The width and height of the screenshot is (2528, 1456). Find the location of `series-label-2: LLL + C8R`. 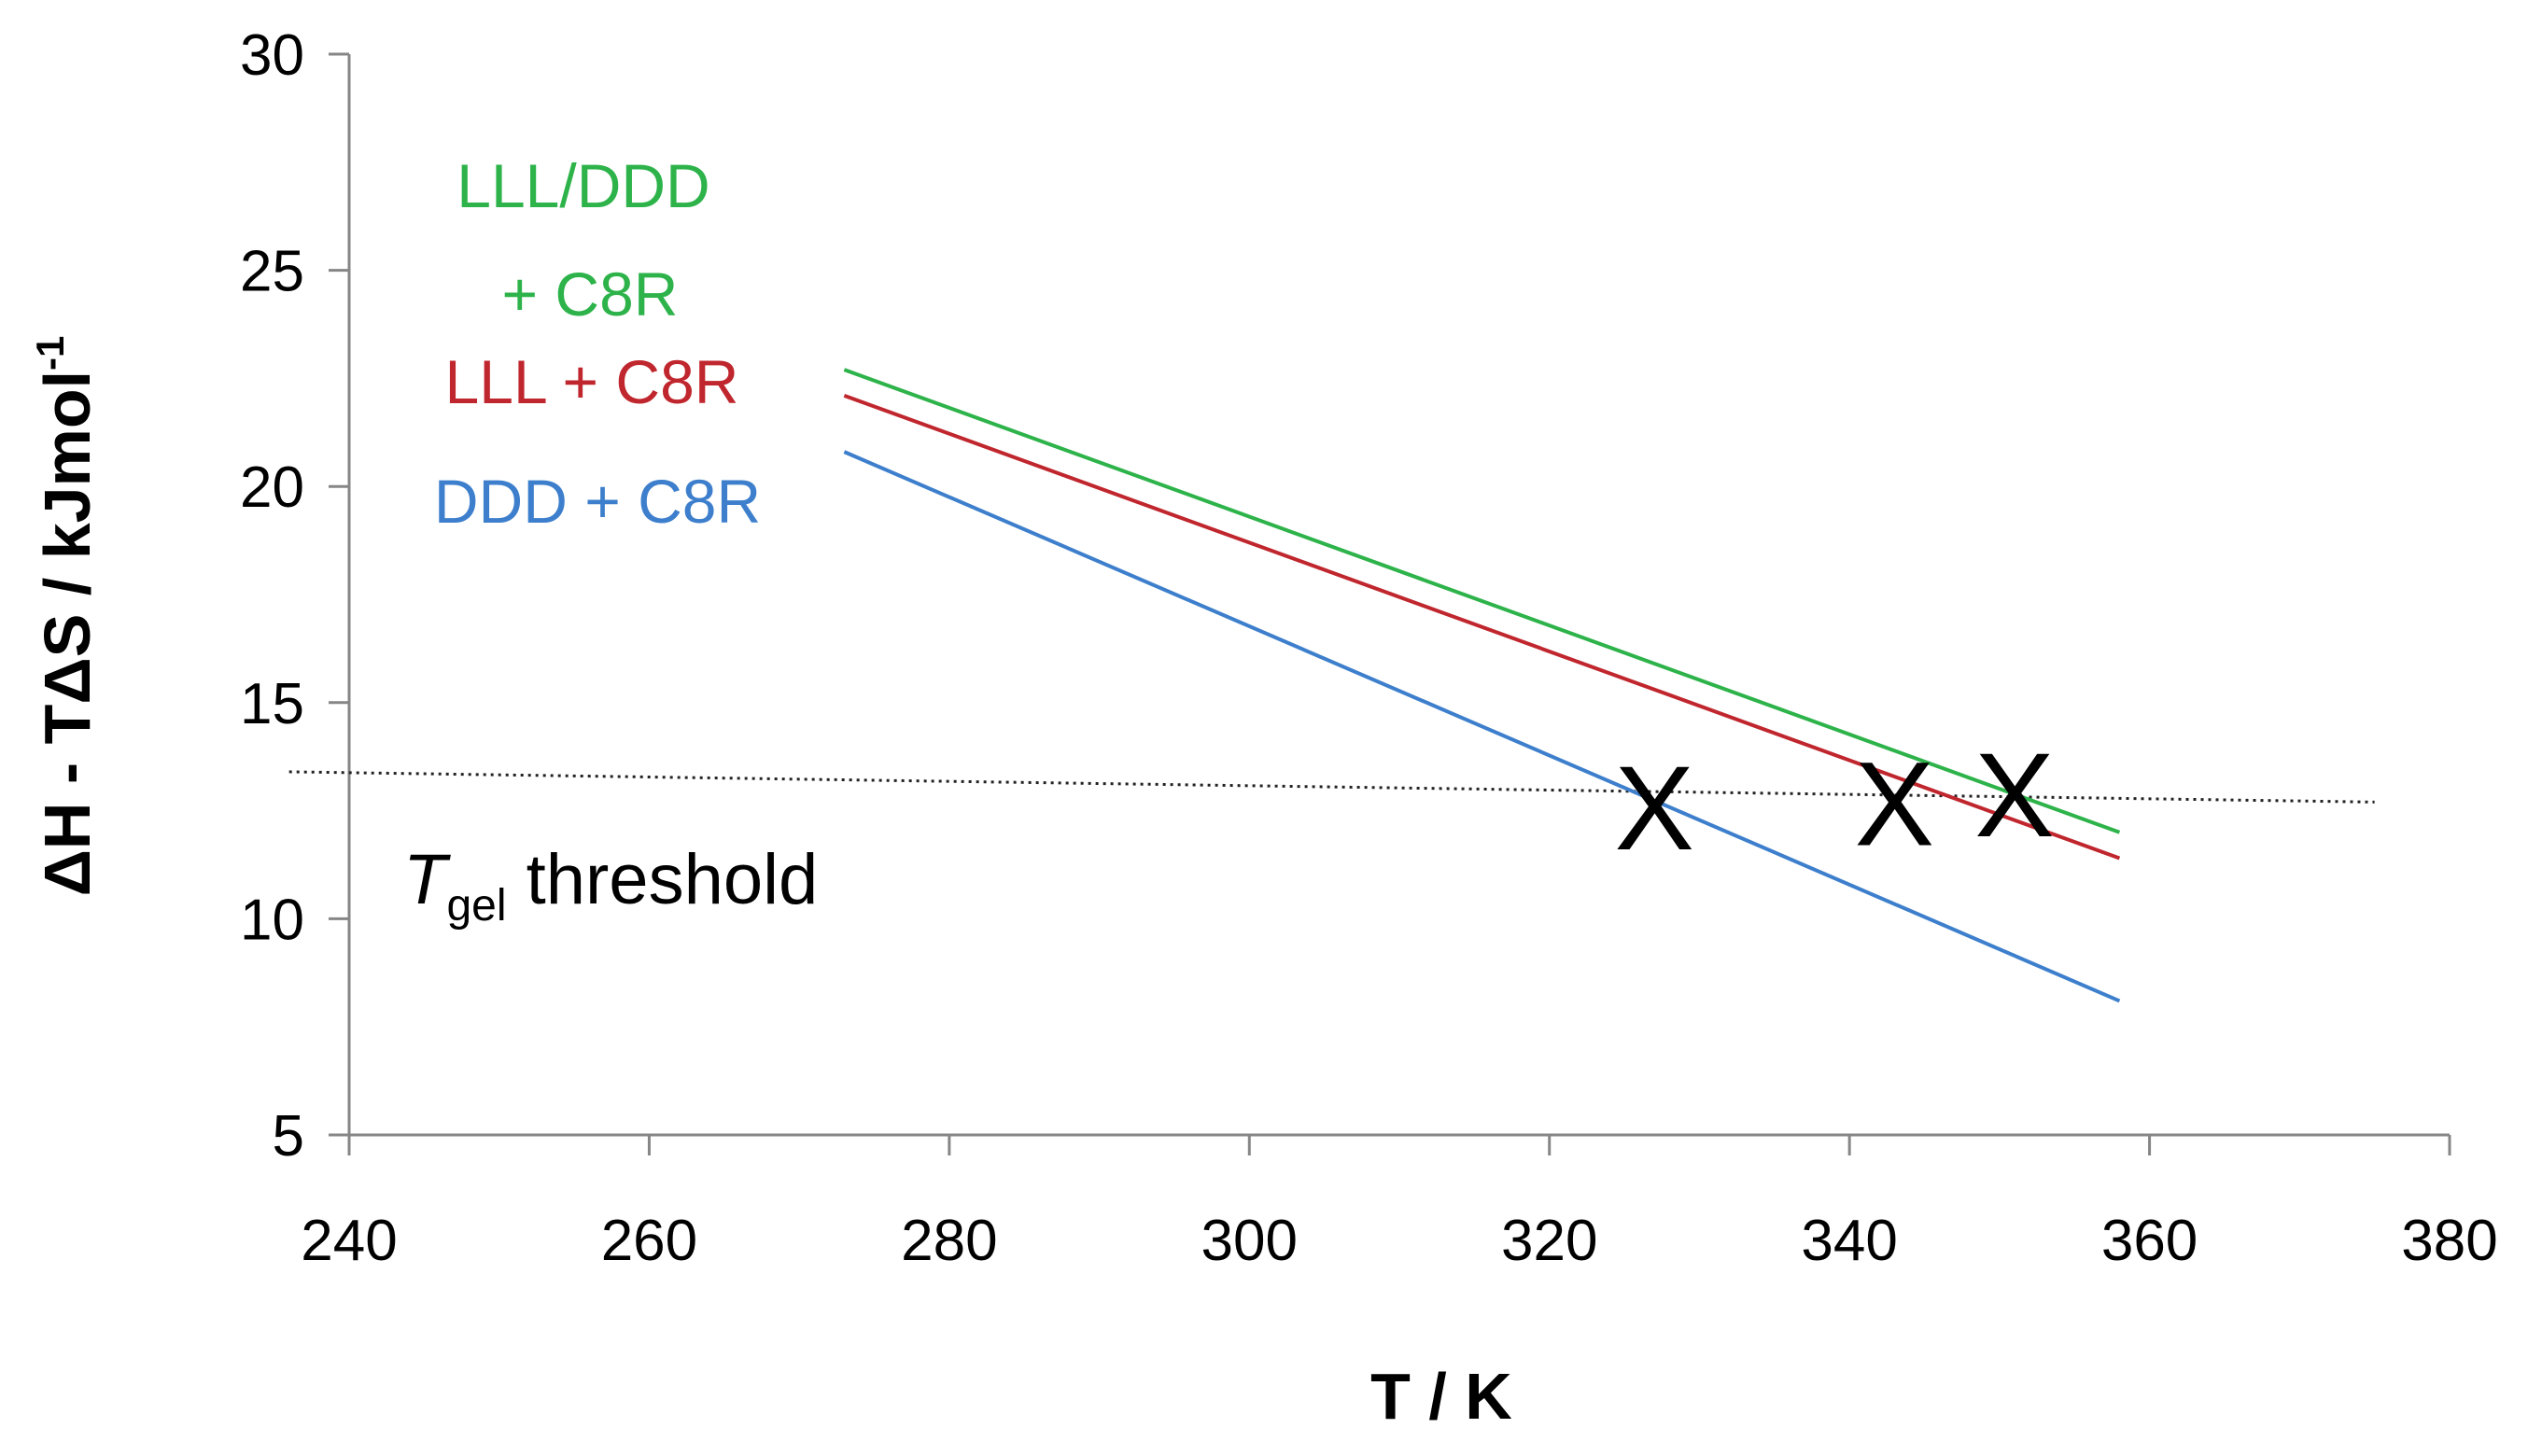

series-label-2: LLL + C8R is located at coordinates (592, 381).